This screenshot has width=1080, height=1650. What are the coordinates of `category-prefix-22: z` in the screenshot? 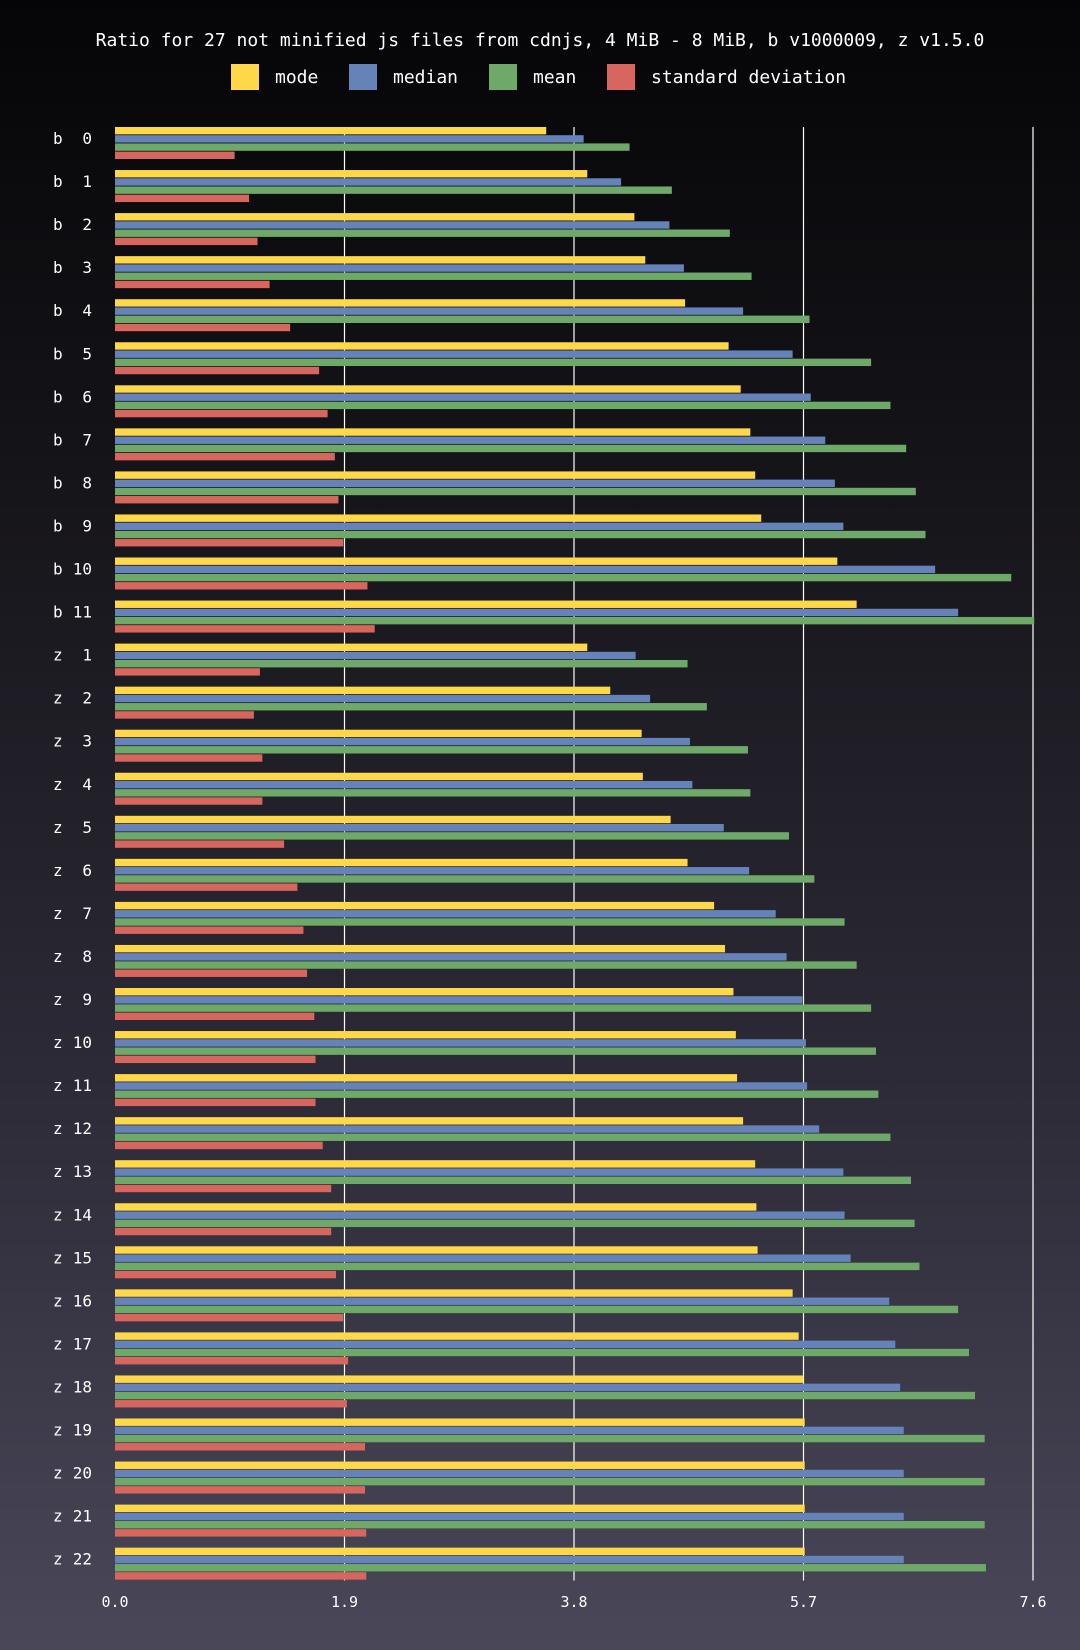 It's located at (58, 1085).